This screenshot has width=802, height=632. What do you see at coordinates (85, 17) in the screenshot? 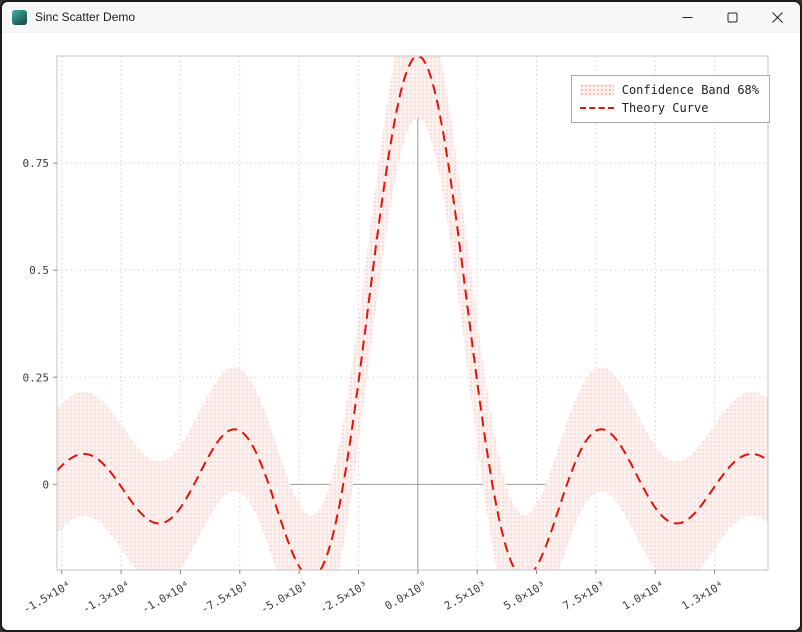
I see `window-title: Sinc Scatter Demo` at bounding box center [85, 17].